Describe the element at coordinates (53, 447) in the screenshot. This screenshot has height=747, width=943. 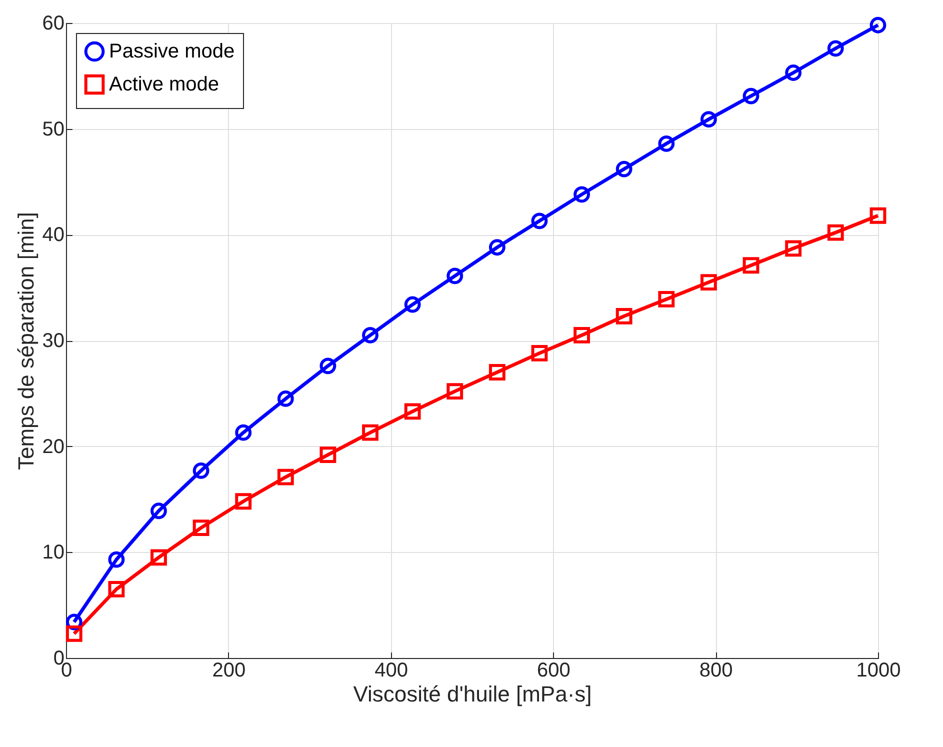
I see `y-tick-label: 20` at that location.